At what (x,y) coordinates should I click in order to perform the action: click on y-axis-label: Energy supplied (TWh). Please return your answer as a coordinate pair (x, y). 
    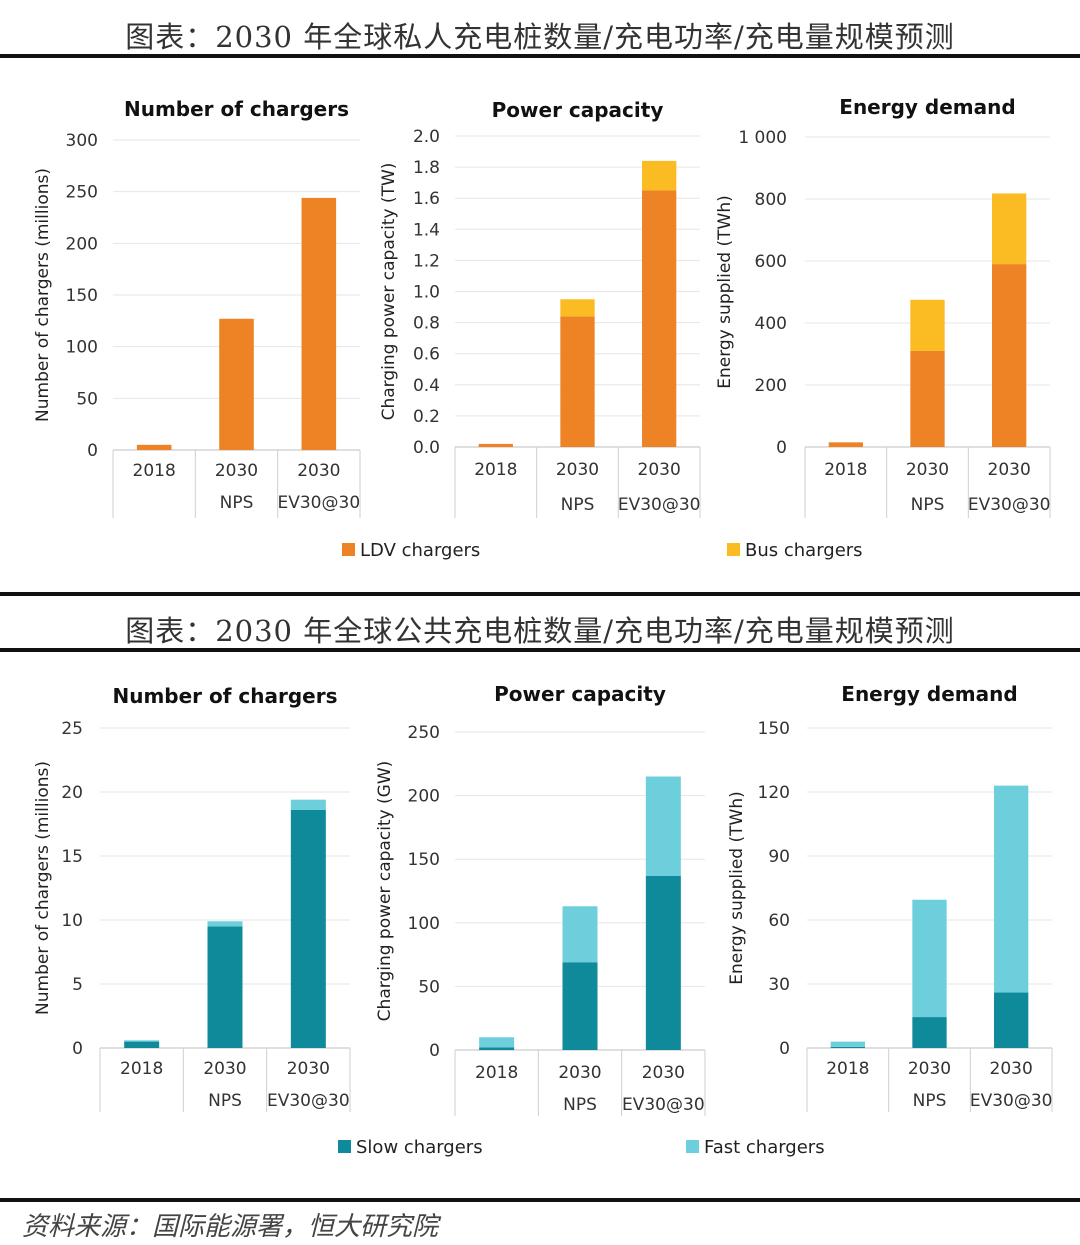
    Looking at the image, I should click on (725, 291).